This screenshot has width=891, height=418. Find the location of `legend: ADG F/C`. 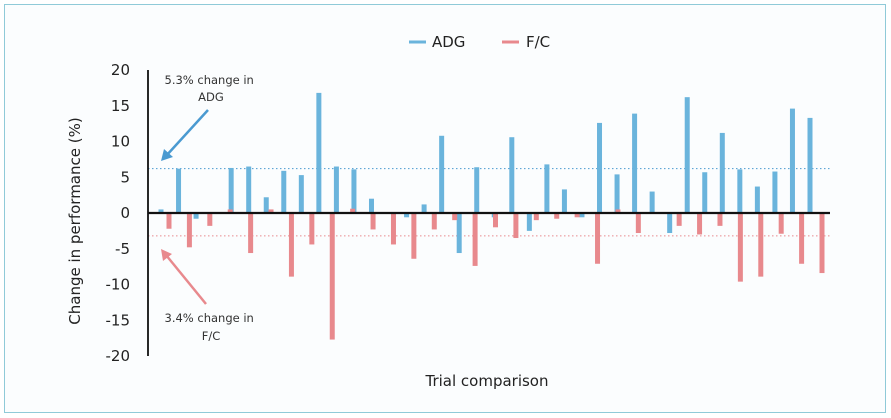

legend: ADG F/C is located at coordinates (479, 42).